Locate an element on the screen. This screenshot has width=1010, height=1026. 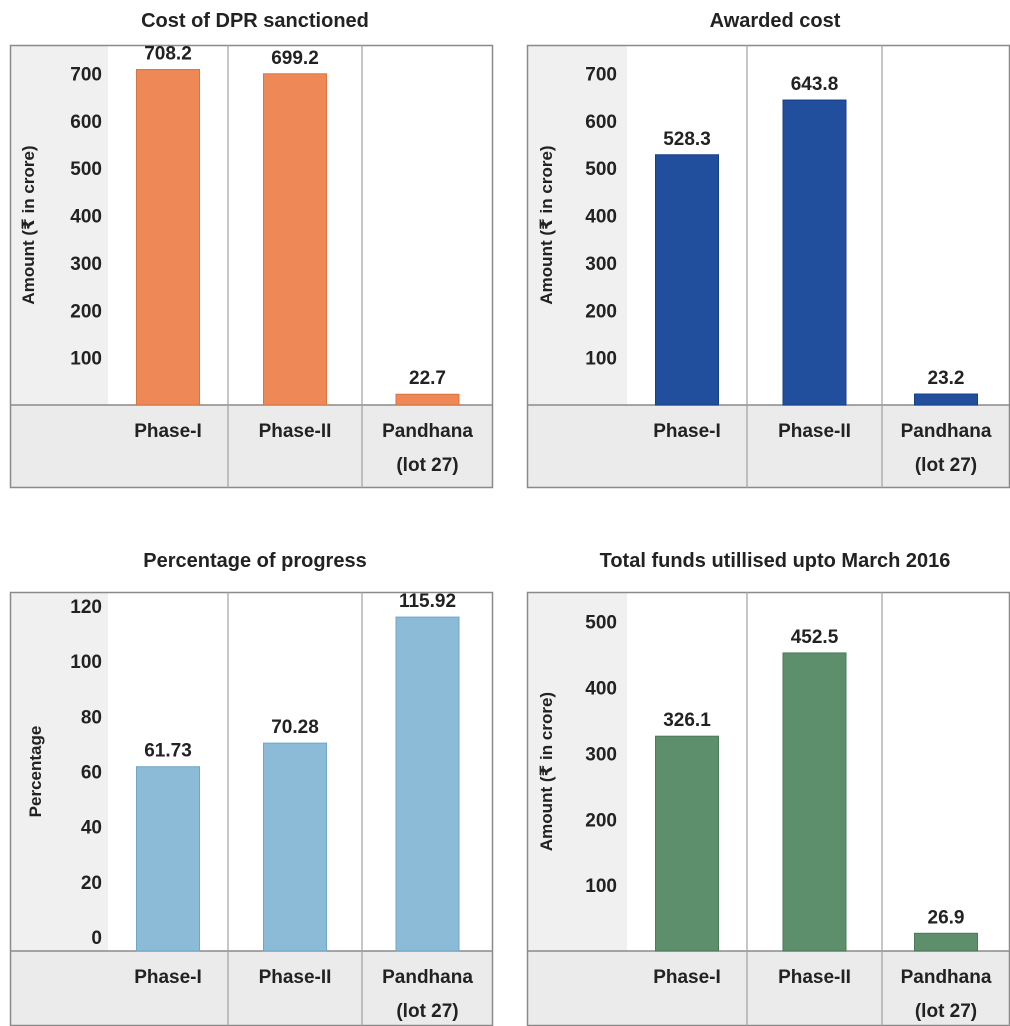
data-label: 528.3 is located at coordinates (687, 139).